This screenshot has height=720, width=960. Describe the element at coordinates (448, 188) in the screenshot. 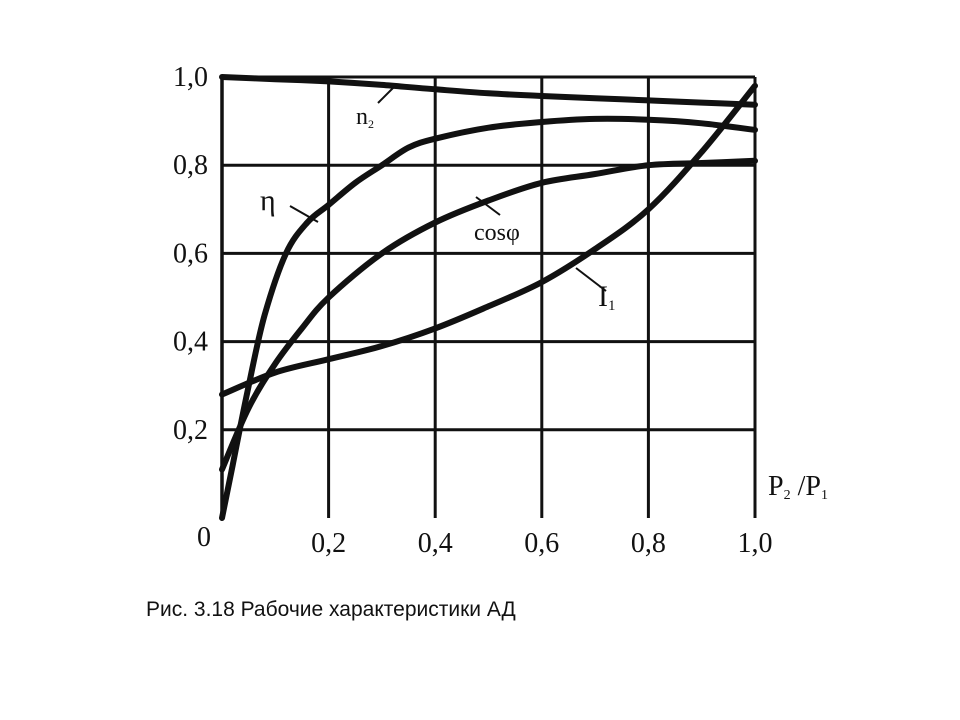

I see `label-pointers` at that location.